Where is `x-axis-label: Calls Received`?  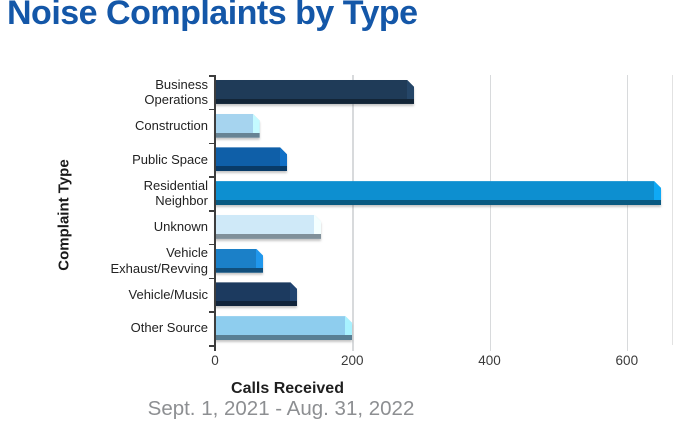 x-axis-label: Calls Received is located at coordinates (287, 388).